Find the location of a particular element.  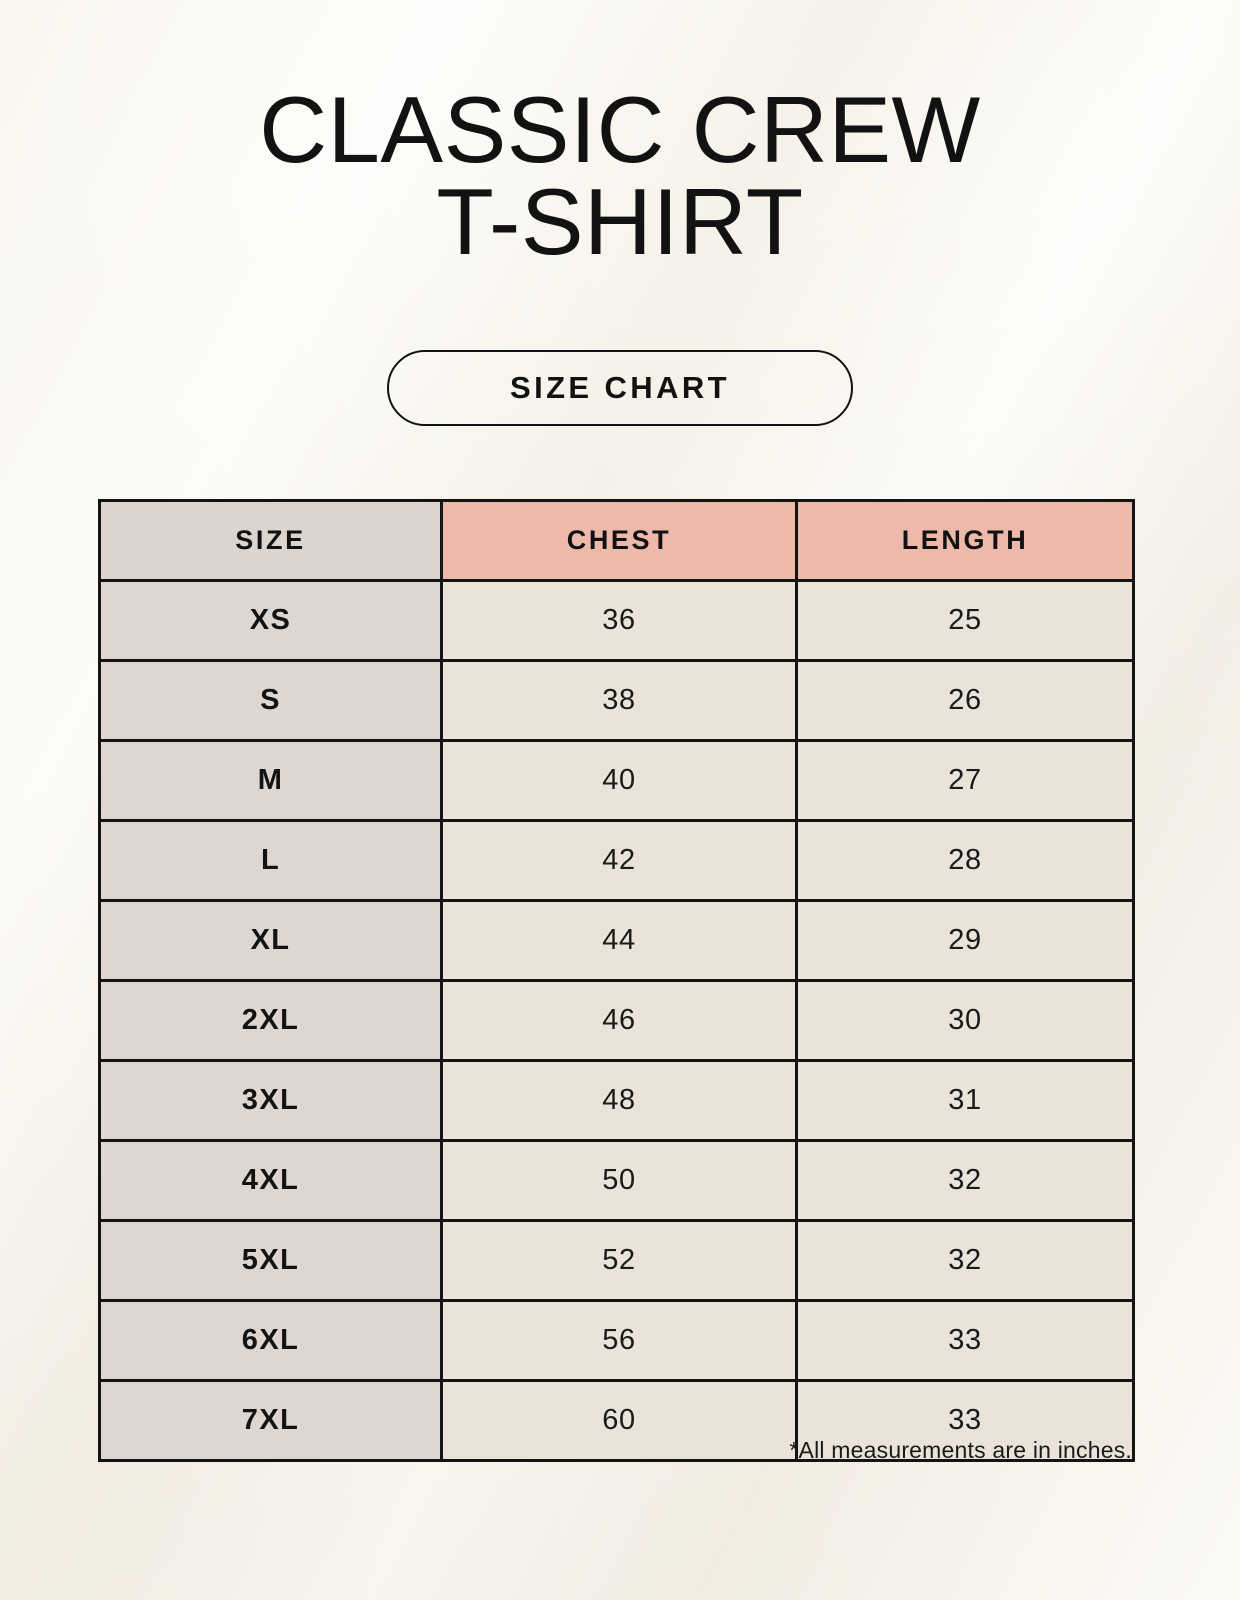

cell-size: L is located at coordinates (270, 860).